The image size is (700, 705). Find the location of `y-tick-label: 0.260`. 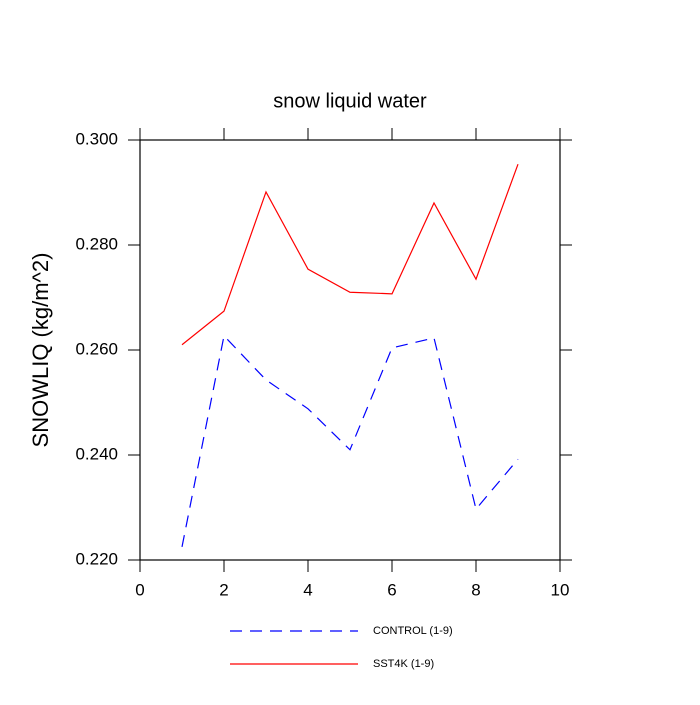

y-tick-label: 0.260 is located at coordinates (96, 348).